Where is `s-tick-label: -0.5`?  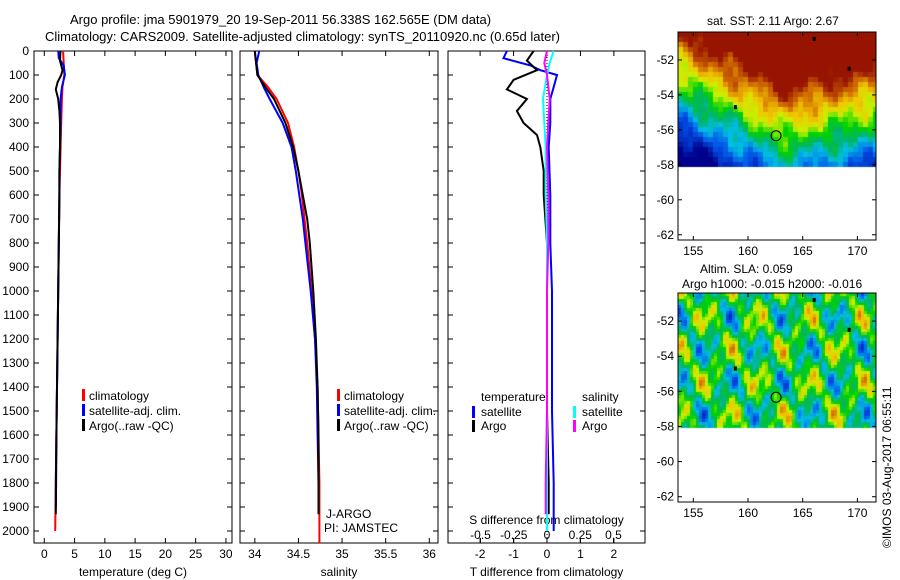 s-tick-label: -0.5 is located at coordinates (480, 535).